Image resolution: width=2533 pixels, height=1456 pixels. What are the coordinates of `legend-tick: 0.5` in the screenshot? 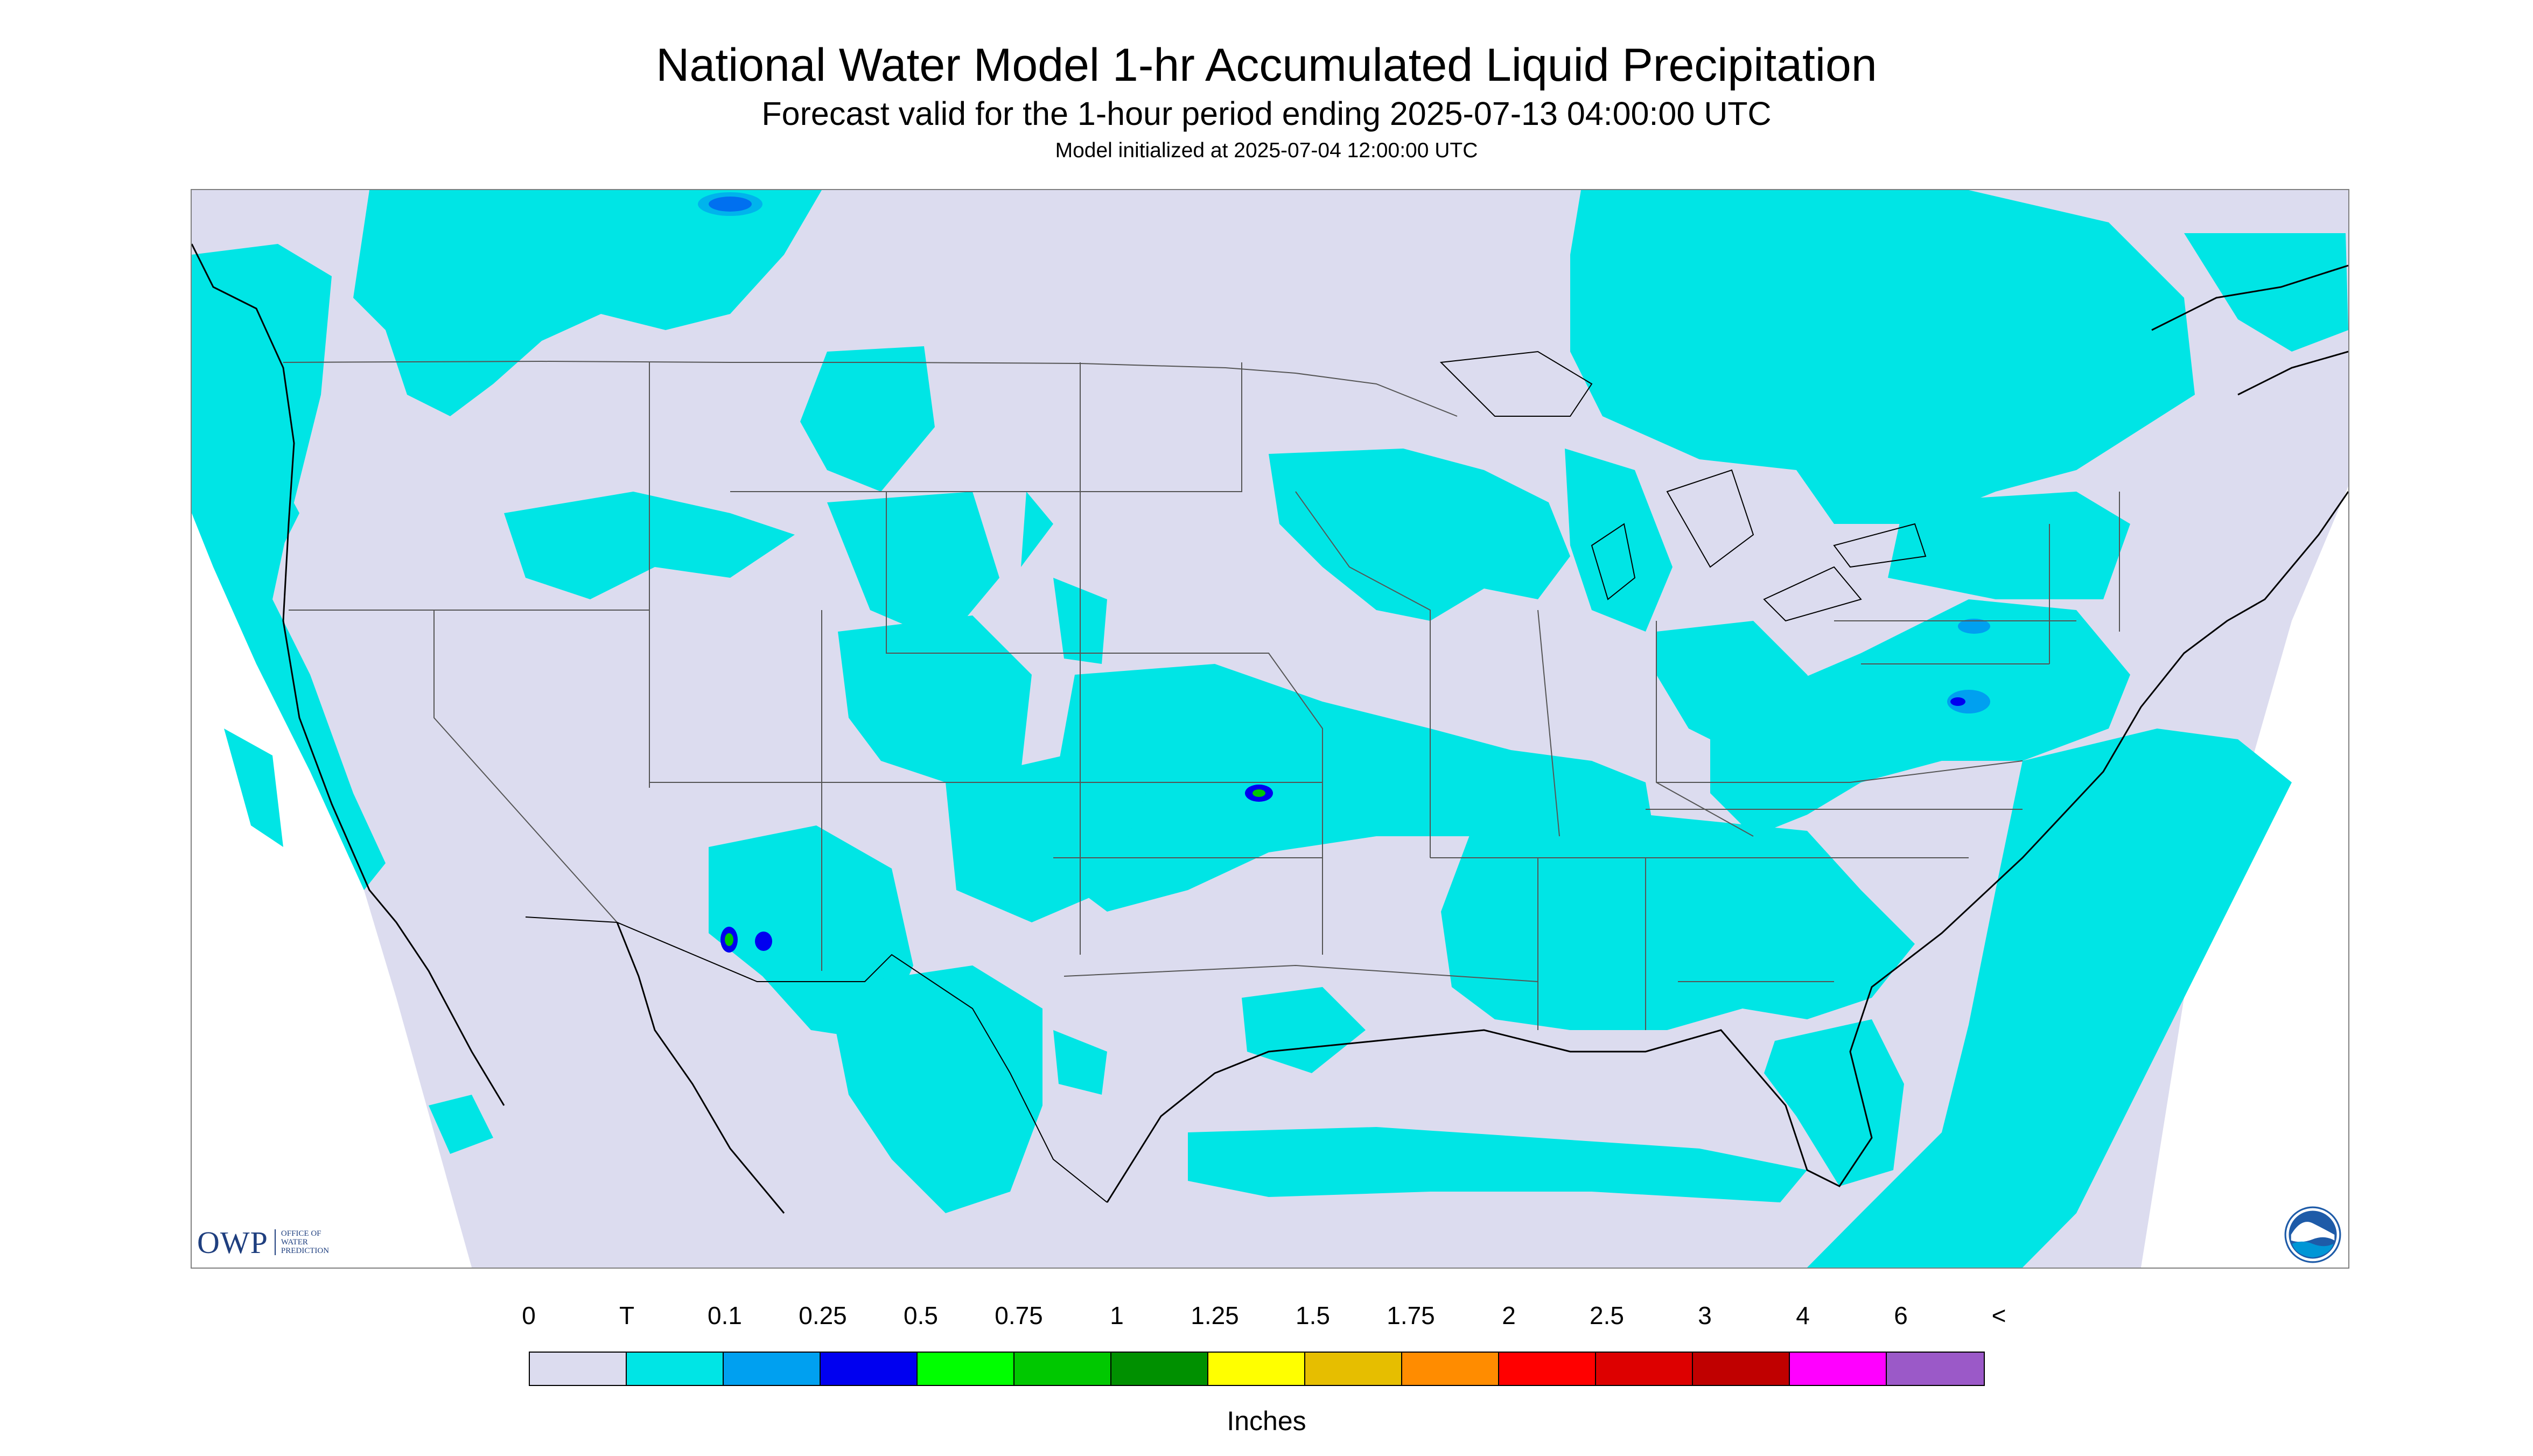 It's located at (921, 1315).